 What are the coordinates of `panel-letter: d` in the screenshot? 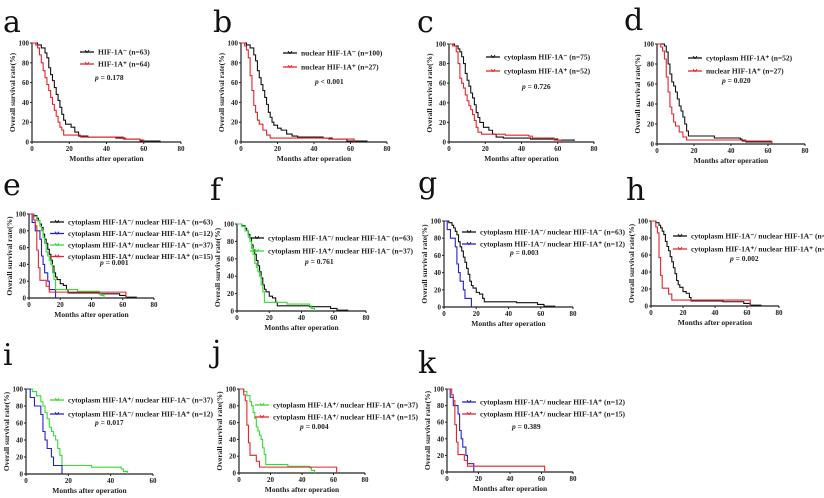 It's located at (633, 20).